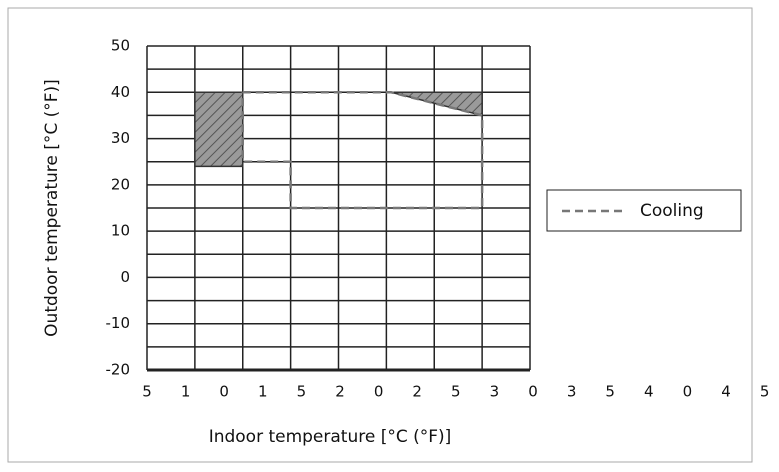  Describe the element at coordinates (362, 150) in the screenshot. I see `series-outline` at that location.